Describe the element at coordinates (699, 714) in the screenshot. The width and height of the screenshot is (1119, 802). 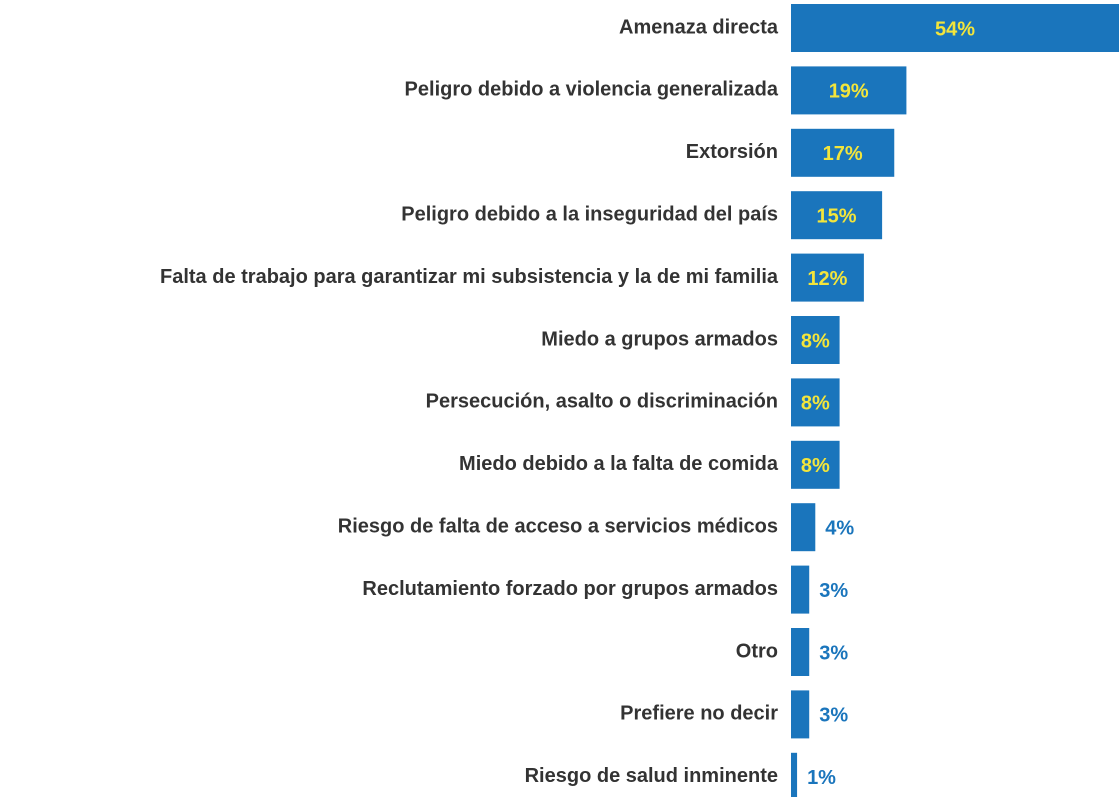
I see `category-label: Prefiere no decir` at that location.